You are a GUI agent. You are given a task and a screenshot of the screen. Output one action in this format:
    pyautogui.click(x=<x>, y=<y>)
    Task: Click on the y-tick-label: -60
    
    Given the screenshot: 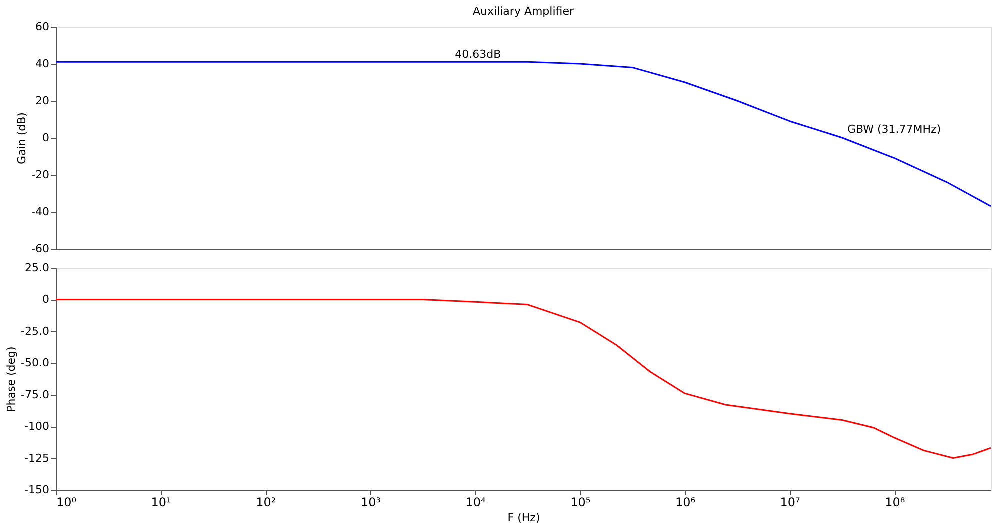 What is the action you would take?
    pyautogui.click(x=41, y=249)
    